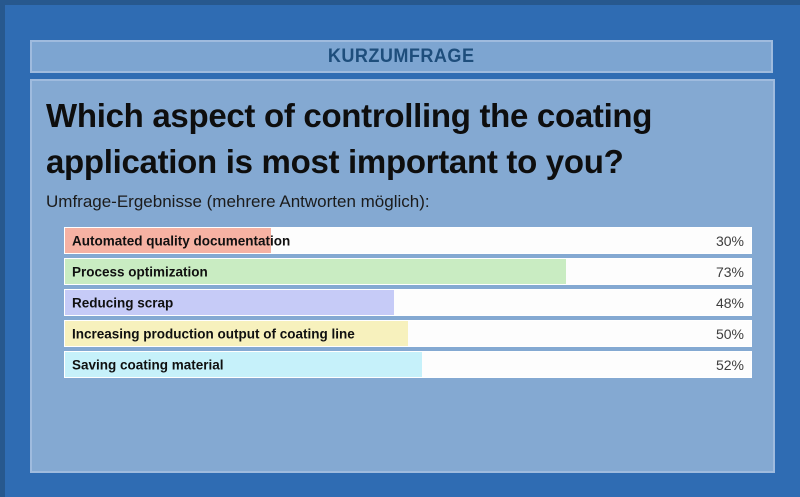 The width and height of the screenshot is (800, 497). I want to click on poll-bar-reducing-scrap: Reducing scrap 48%, so click(408, 302).